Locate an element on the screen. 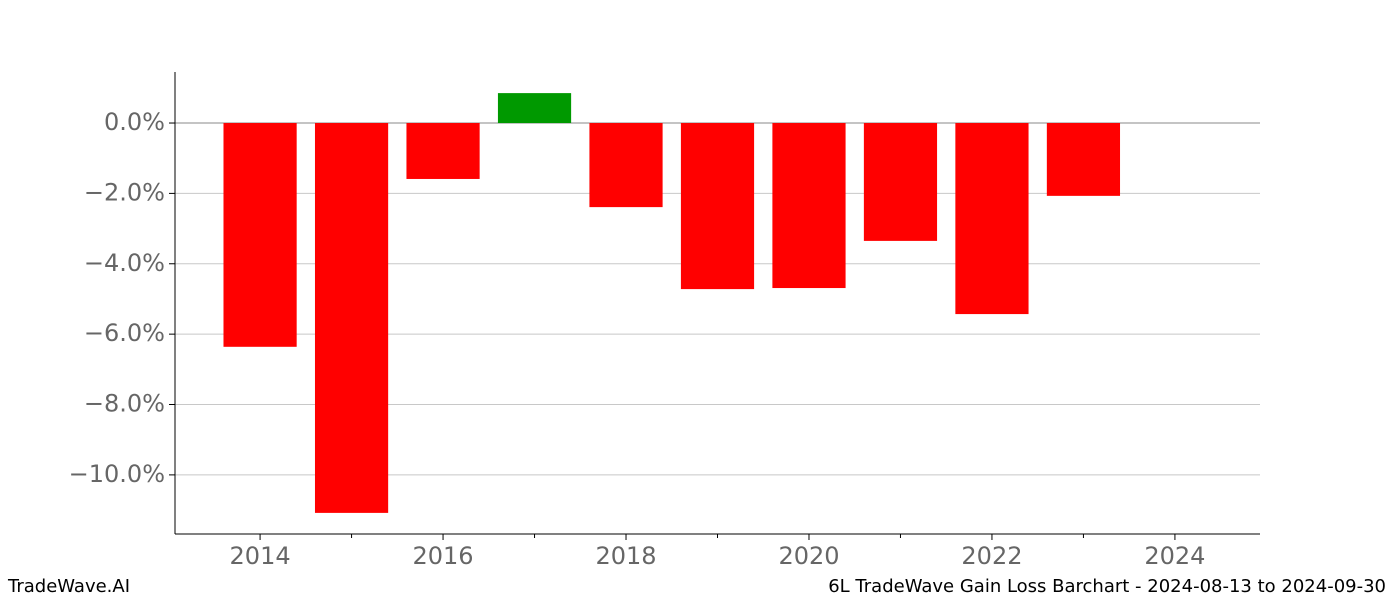  y-tick-label: −4.0% is located at coordinates (124, 263).